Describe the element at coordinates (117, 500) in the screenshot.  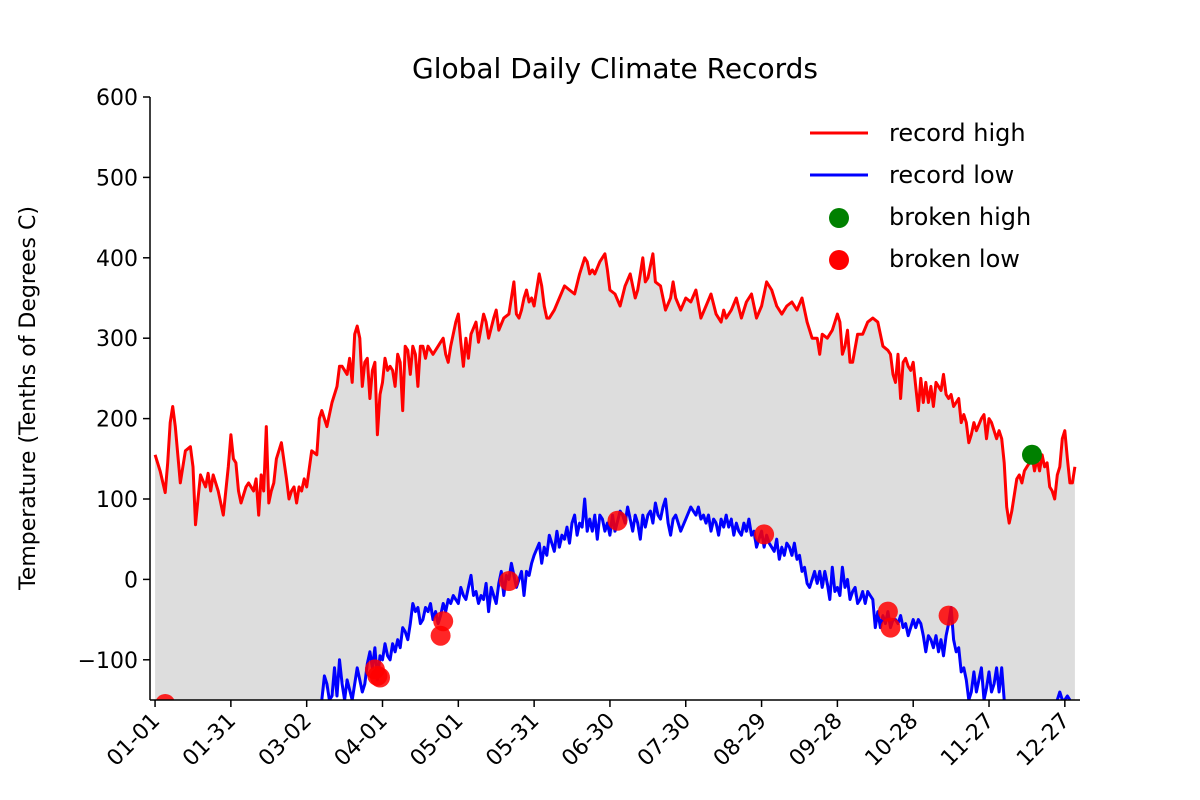
I see `y-tick-label: 100` at that location.